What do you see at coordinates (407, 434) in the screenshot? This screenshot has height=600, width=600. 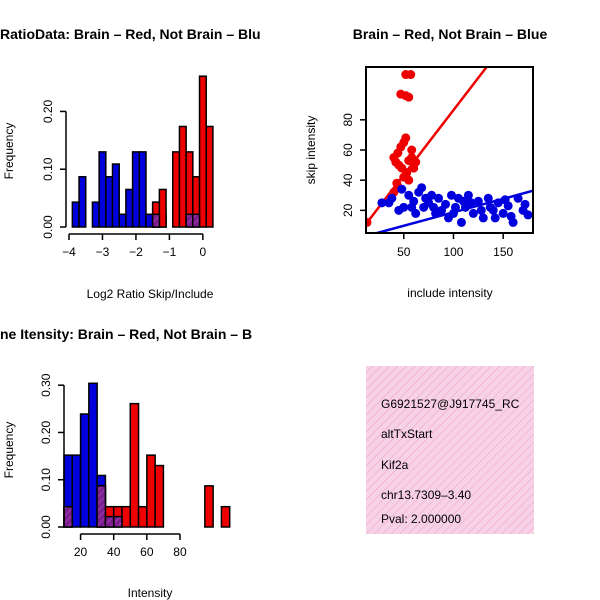 I see `info-event-type: altTxStart` at bounding box center [407, 434].